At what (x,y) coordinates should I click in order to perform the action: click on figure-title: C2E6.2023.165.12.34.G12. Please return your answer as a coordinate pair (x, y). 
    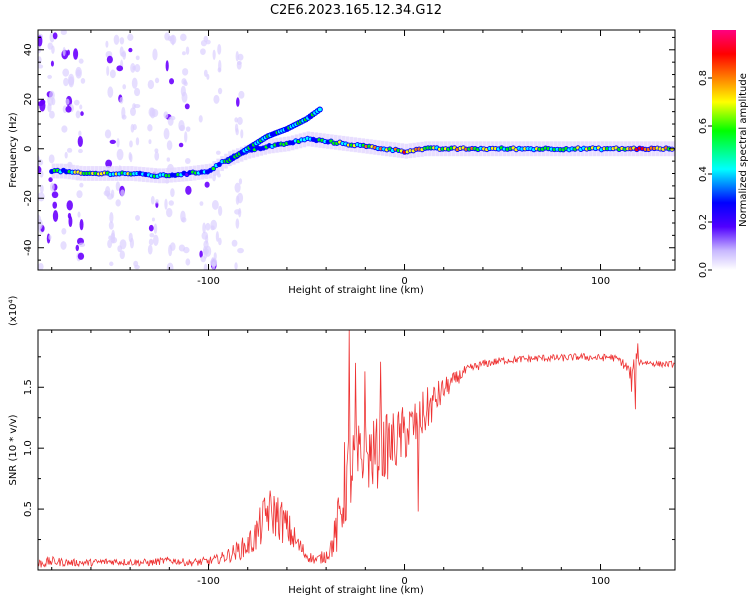
    Looking at the image, I should click on (356, 10).